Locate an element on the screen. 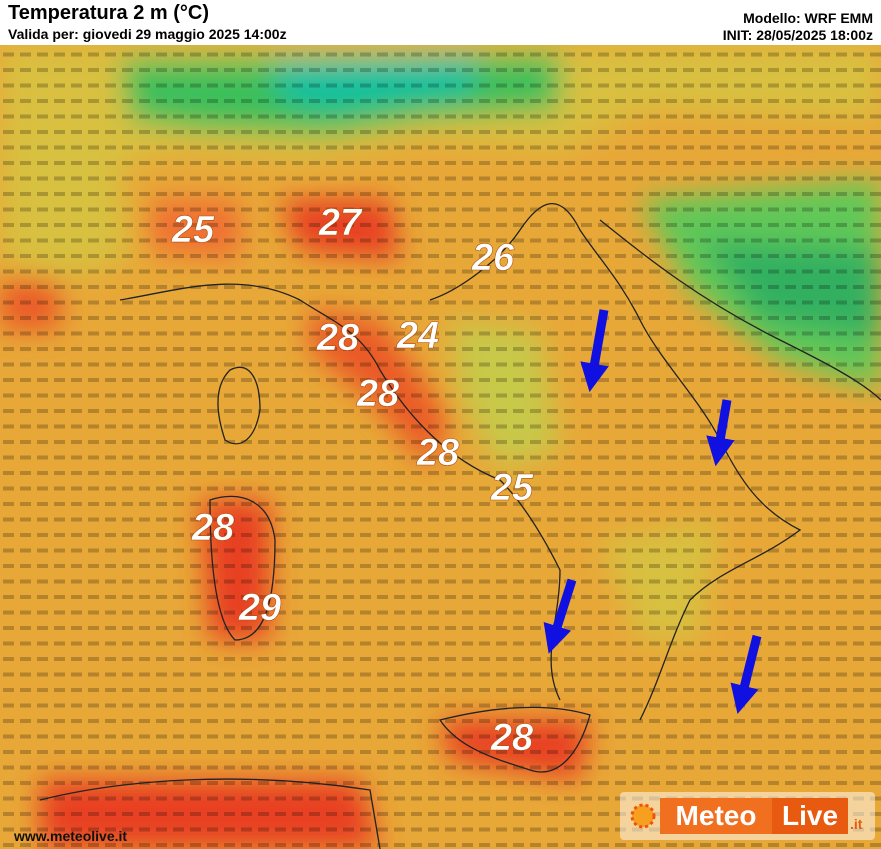 This screenshot has width=881, height=849. logo: Meteo Live .it is located at coordinates (747, 816).